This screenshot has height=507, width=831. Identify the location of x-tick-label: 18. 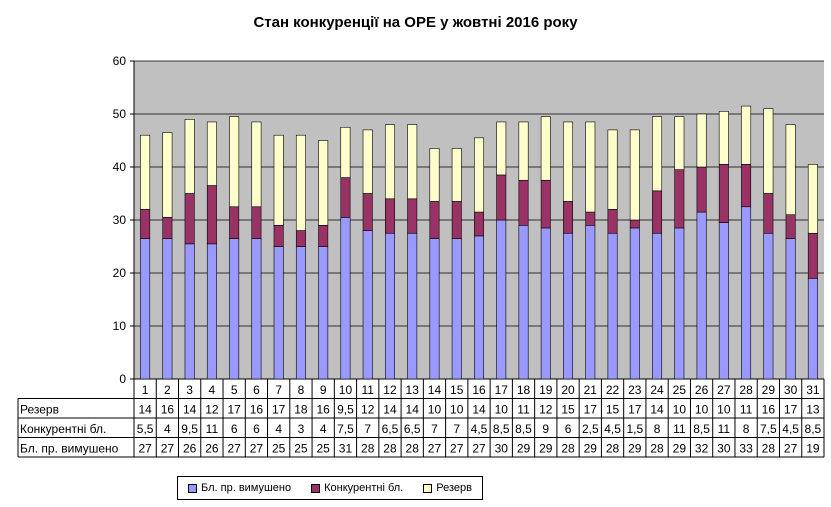
(524, 390).